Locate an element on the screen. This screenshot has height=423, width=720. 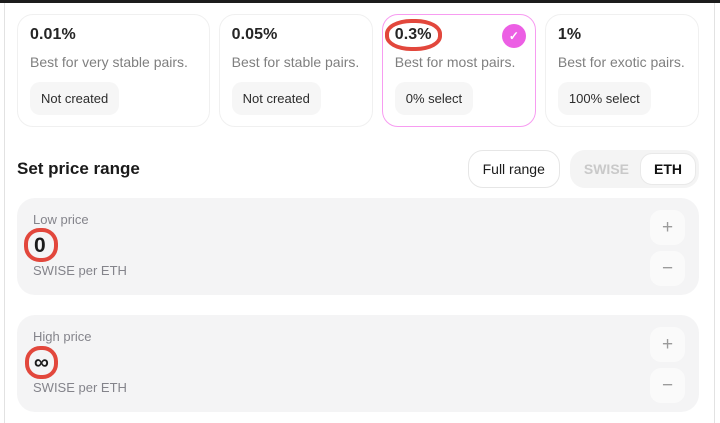
high-price-label: High price is located at coordinates (62, 336).